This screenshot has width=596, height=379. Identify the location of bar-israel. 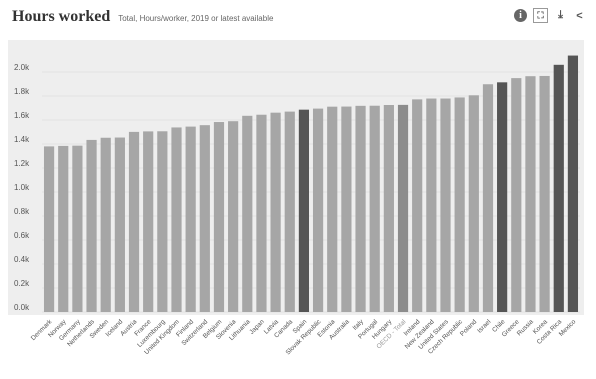
(488, 198).